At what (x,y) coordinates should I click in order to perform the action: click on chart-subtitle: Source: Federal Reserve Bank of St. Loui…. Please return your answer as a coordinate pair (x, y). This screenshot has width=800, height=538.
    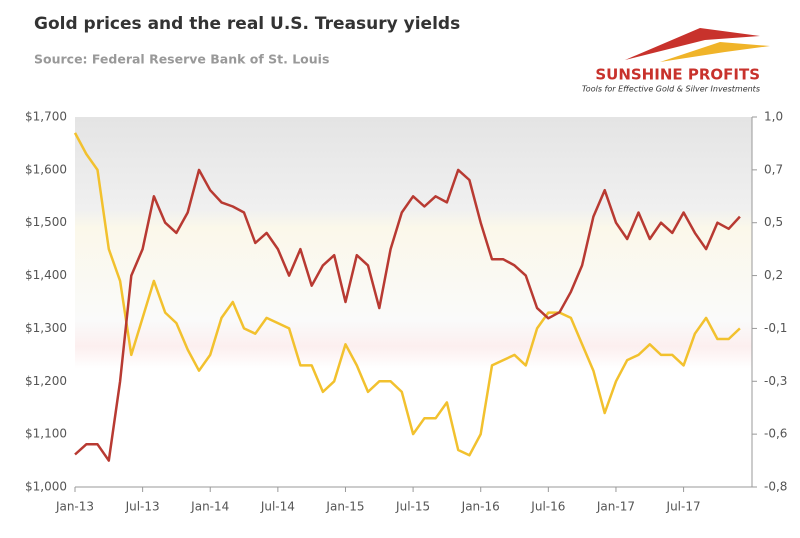
    Looking at the image, I should click on (181, 59).